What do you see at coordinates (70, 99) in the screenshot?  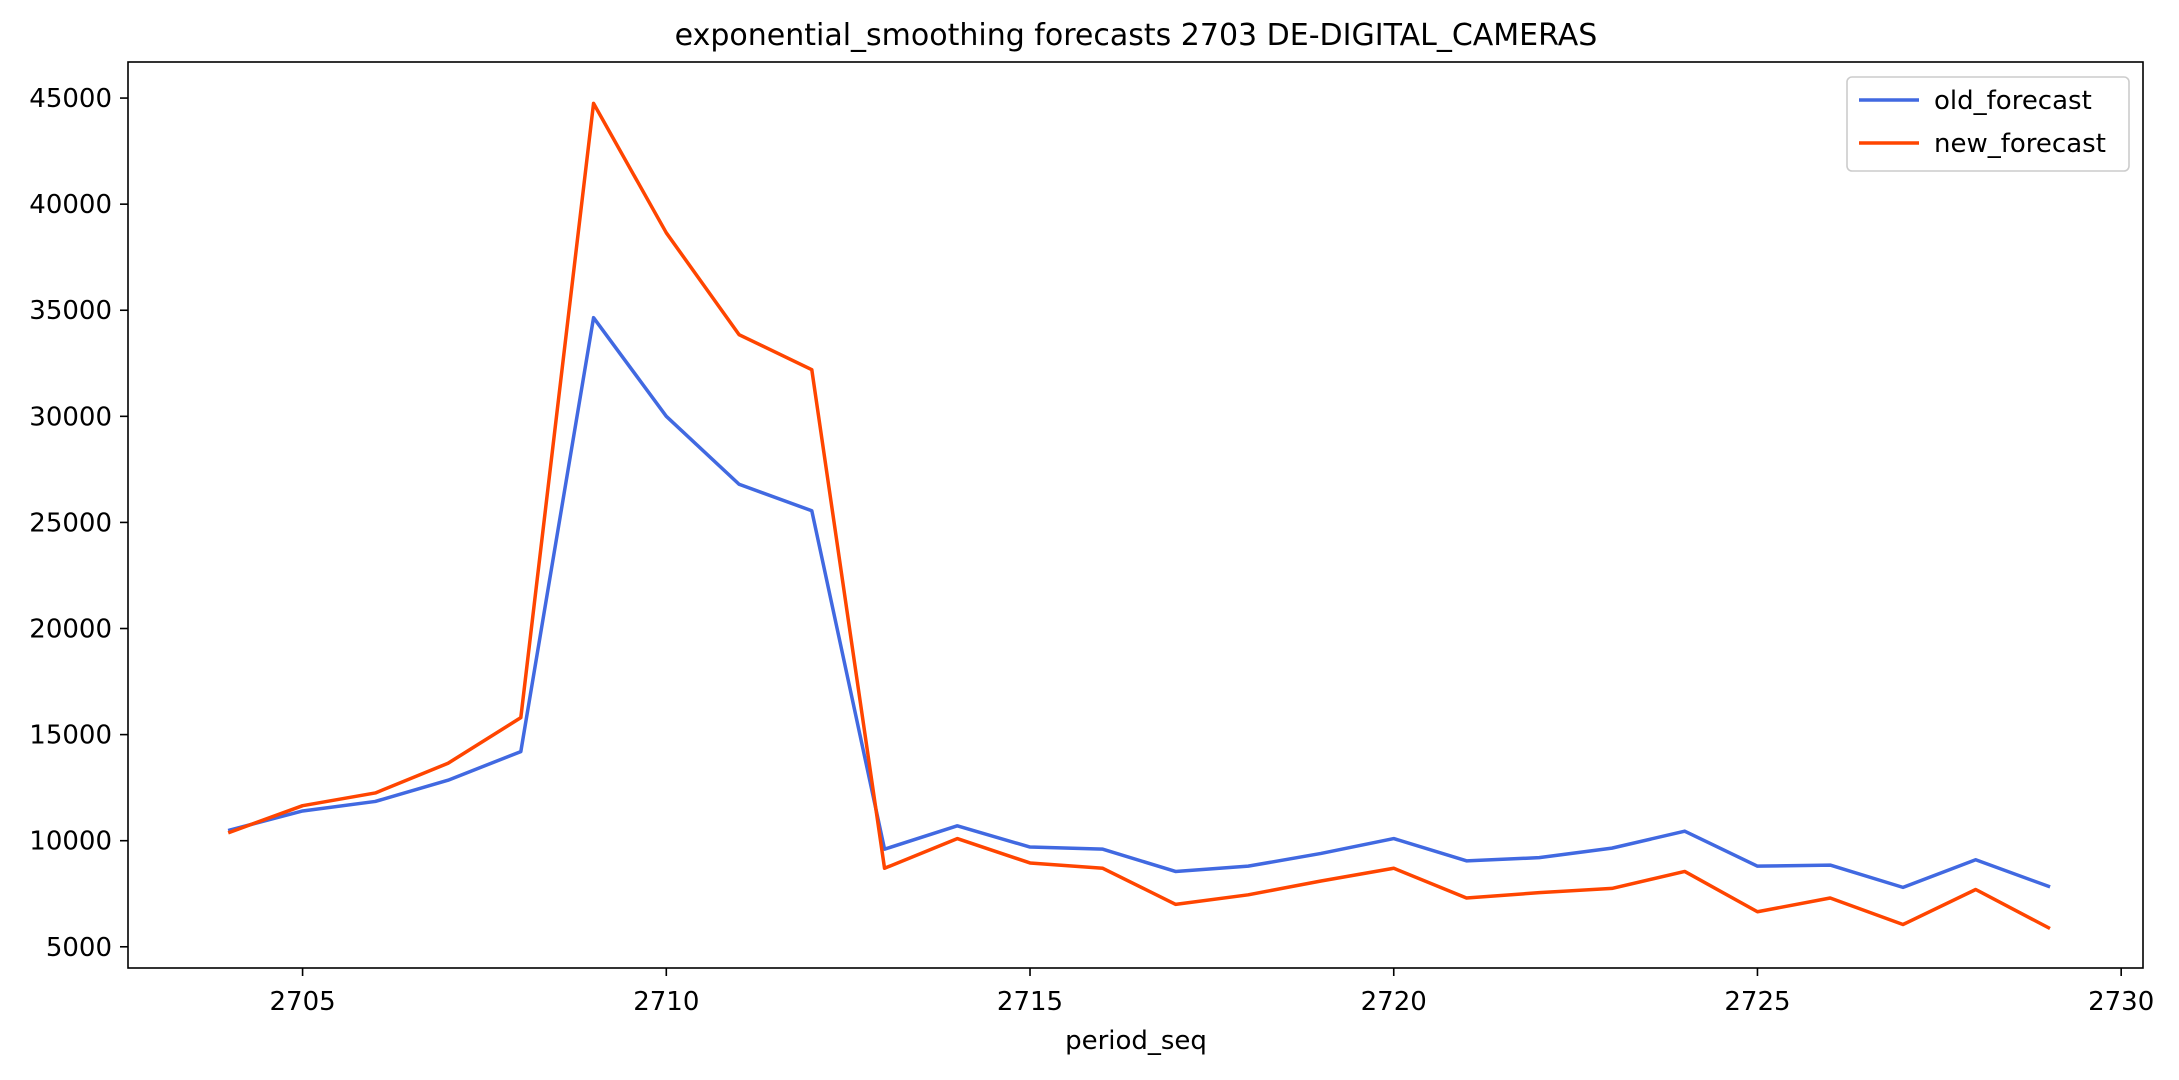 I see `y-tick-label: 45000` at bounding box center [70, 99].